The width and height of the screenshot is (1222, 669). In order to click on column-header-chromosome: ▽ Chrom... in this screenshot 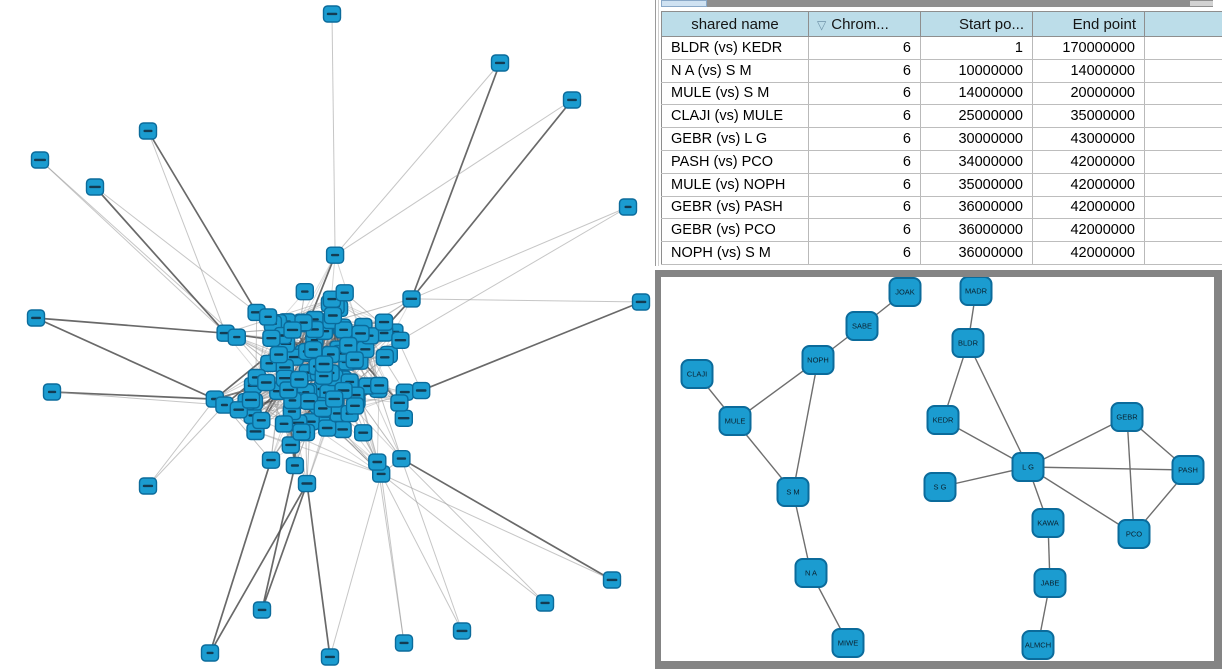, I will do `click(864, 24)`.